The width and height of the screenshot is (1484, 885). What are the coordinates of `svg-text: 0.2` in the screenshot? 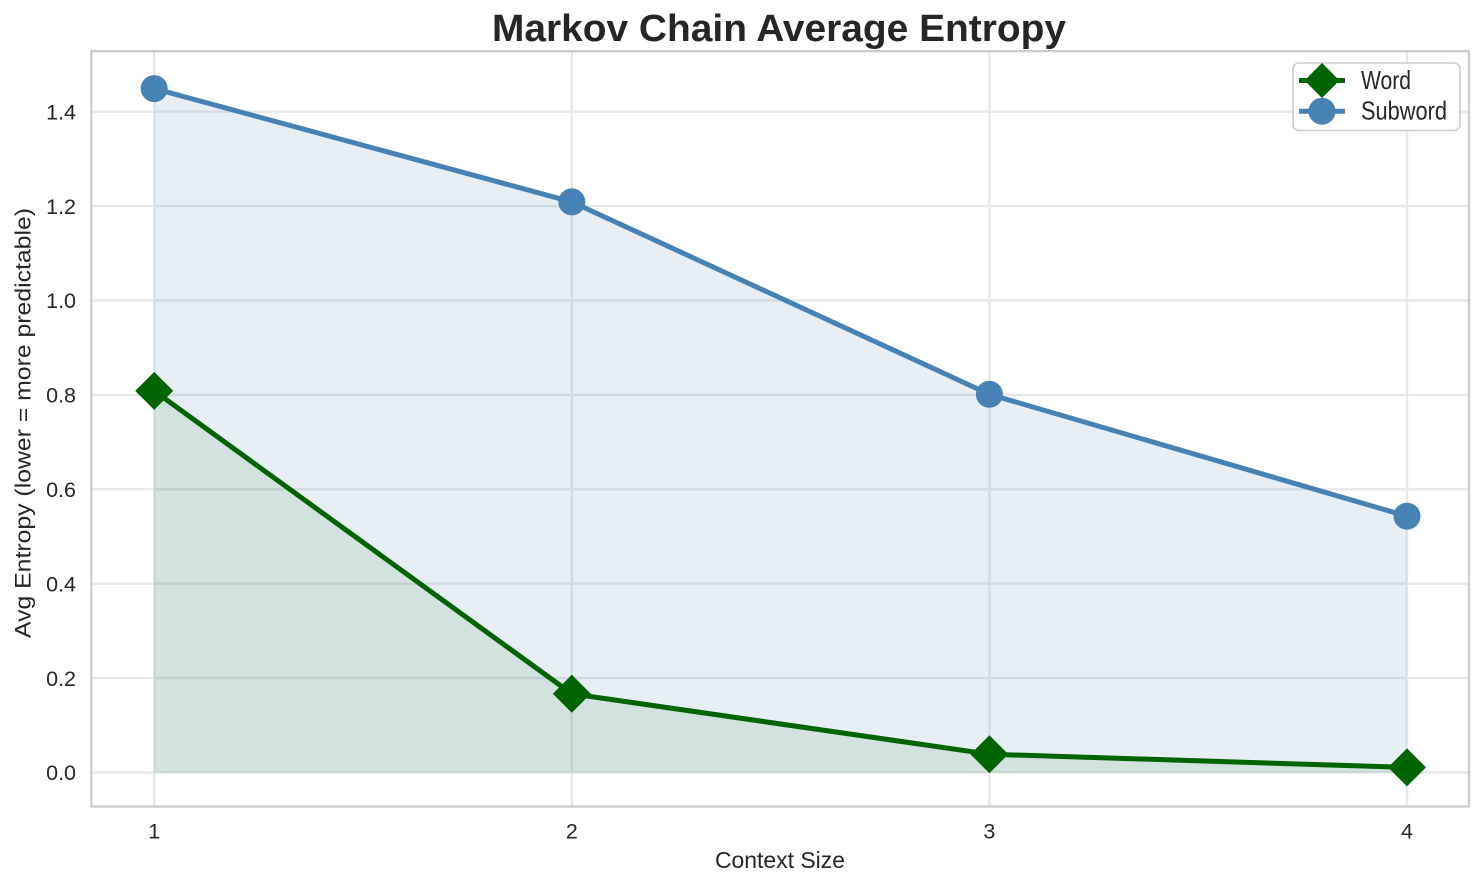 It's located at (61, 679).